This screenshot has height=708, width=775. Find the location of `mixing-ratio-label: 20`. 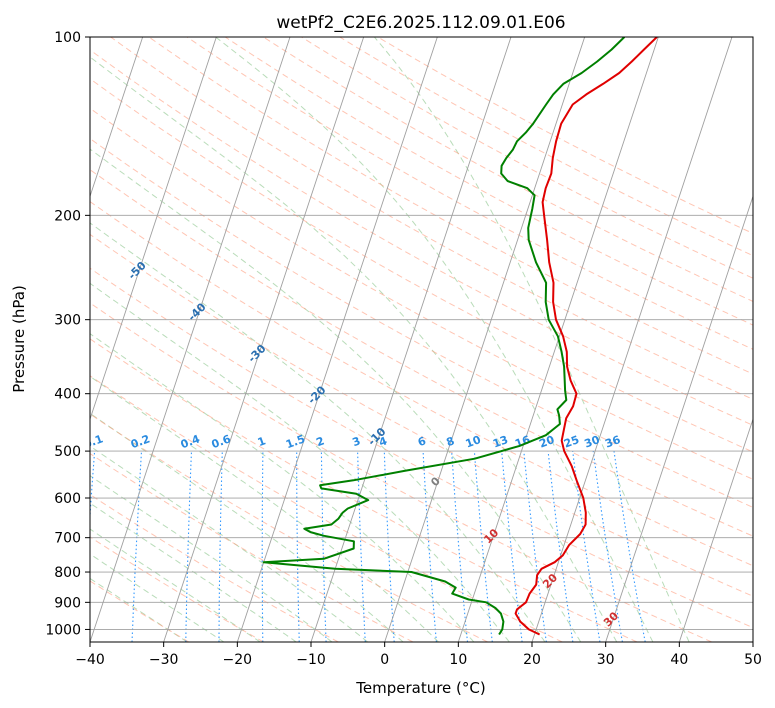

mixing-ratio-label: 20 is located at coordinates (546, 442).